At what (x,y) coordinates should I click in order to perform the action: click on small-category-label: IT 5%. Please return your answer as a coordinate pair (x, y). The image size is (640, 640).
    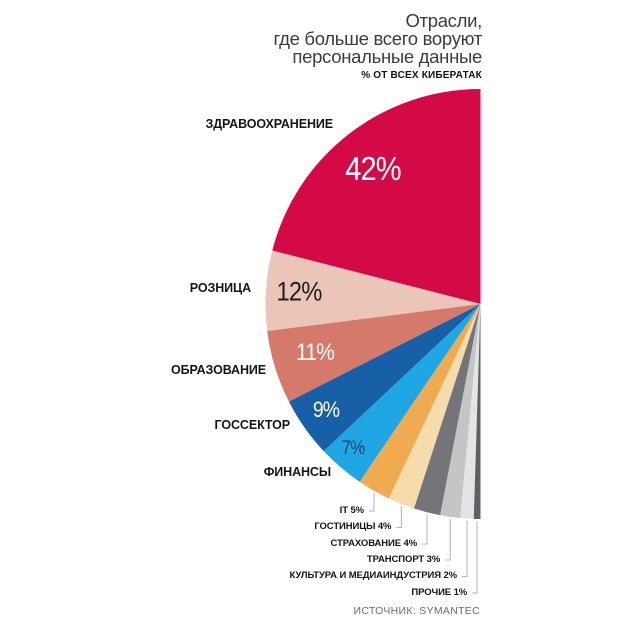
    Looking at the image, I should click on (351, 510).